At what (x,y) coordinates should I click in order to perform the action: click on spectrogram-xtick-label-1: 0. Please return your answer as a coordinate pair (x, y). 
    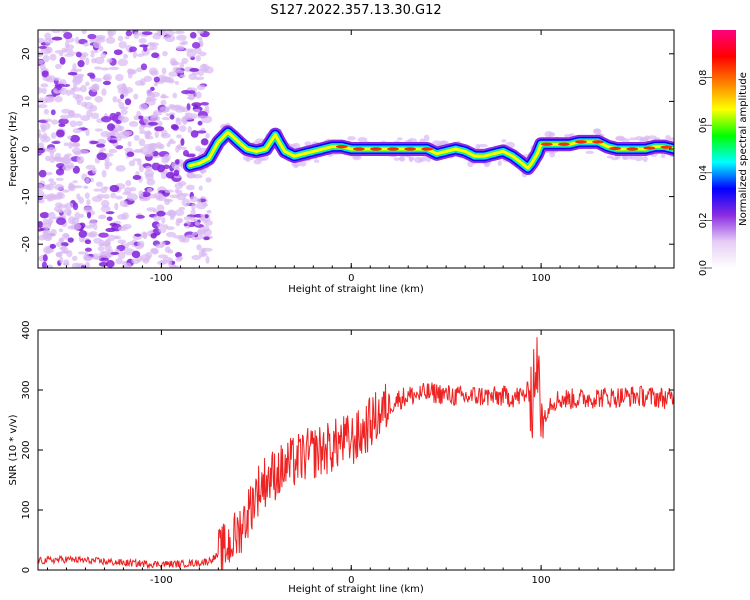
    Looking at the image, I should click on (351, 278).